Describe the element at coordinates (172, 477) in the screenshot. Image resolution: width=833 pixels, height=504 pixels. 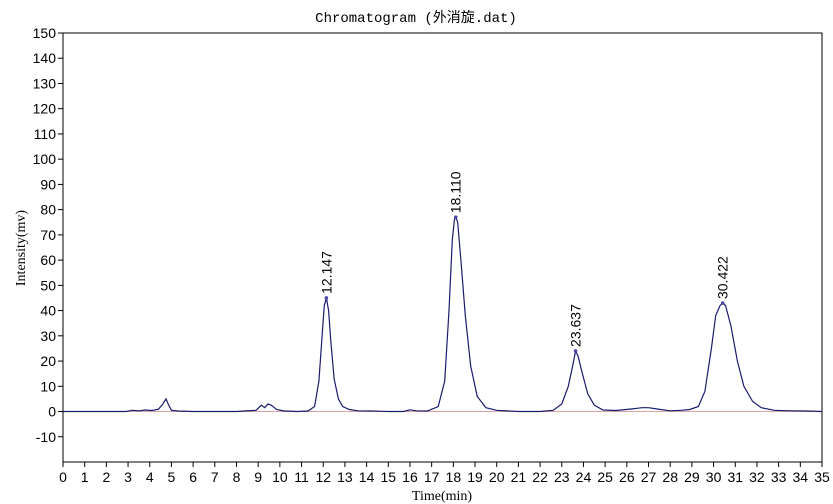
I see `x-tick-label: 5` at that location.